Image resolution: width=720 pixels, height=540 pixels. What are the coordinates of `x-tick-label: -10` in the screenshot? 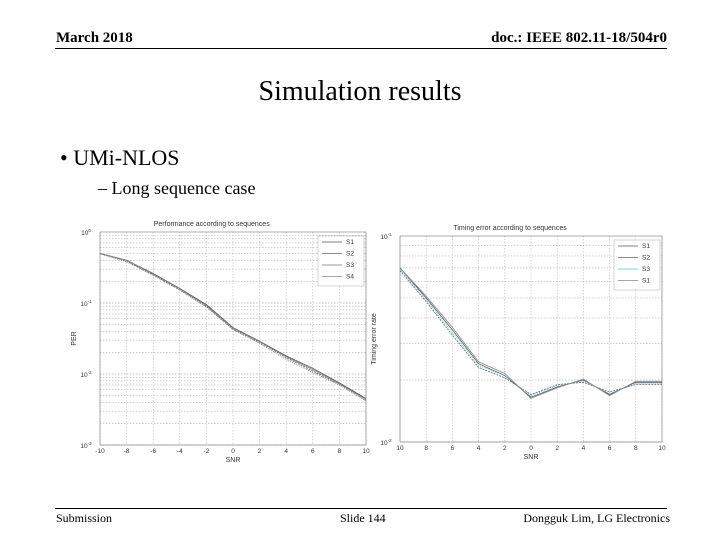 It's located at (100, 451).